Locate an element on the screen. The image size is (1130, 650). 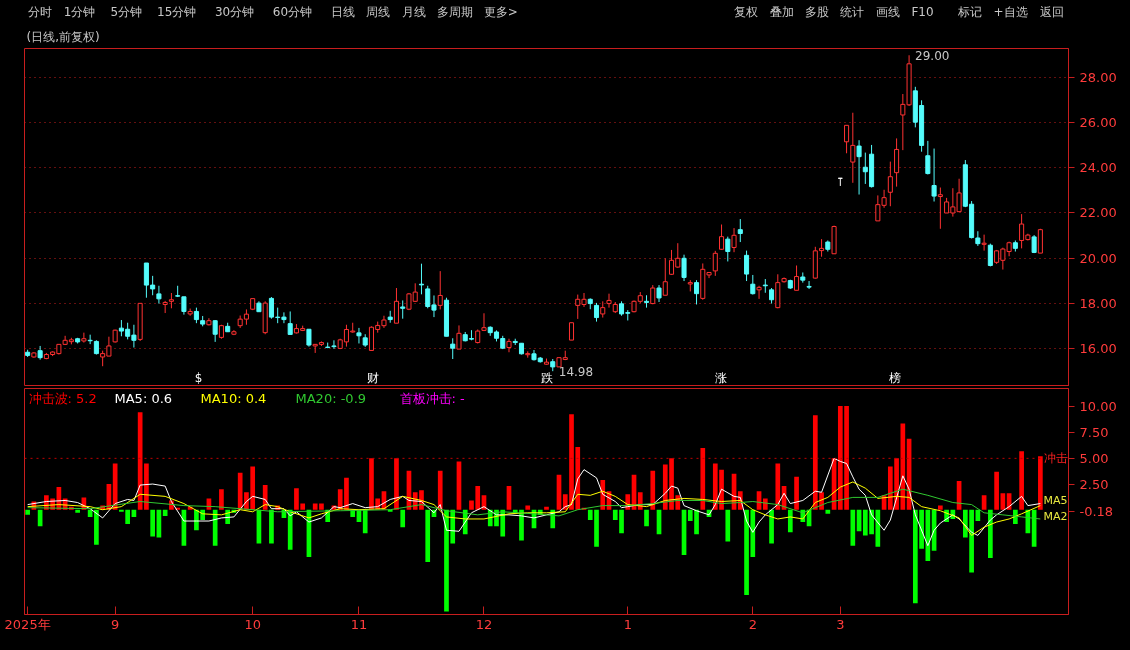
text: 30分钟 is located at coordinates (234, 11).